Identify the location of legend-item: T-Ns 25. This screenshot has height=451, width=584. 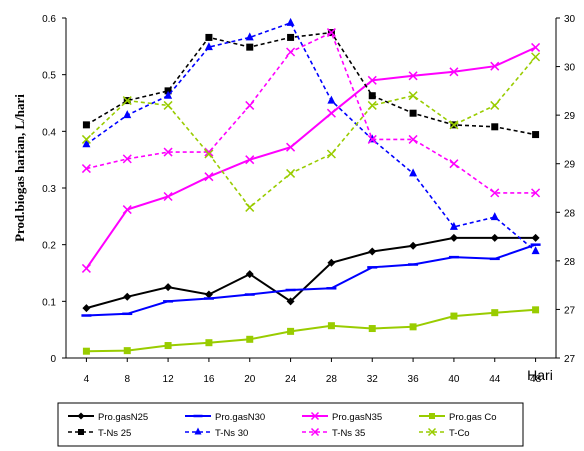
(99, 433).